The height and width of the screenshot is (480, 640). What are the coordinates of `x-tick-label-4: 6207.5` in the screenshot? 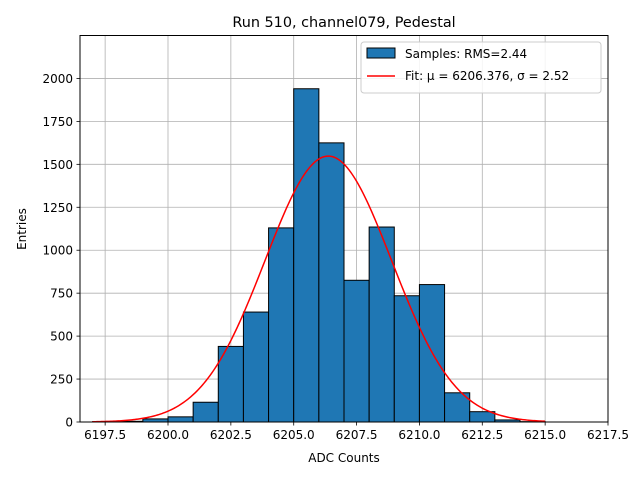 It's located at (357, 435).